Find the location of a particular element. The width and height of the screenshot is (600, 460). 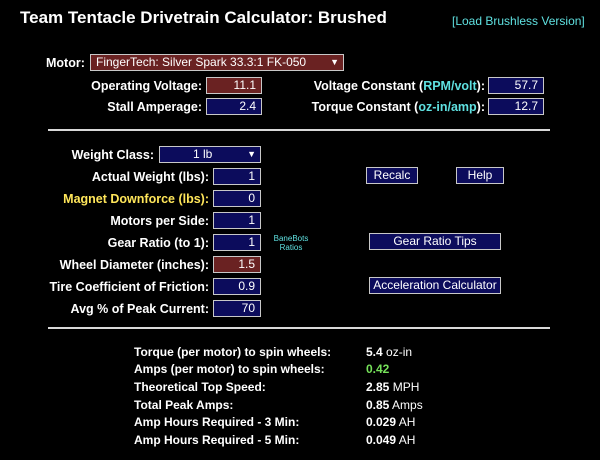

motors-per-side-field: 1 is located at coordinates (237, 220).